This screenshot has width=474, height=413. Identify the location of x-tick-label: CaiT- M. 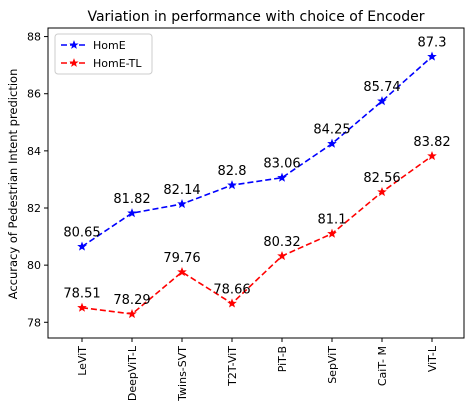
(382, 366).